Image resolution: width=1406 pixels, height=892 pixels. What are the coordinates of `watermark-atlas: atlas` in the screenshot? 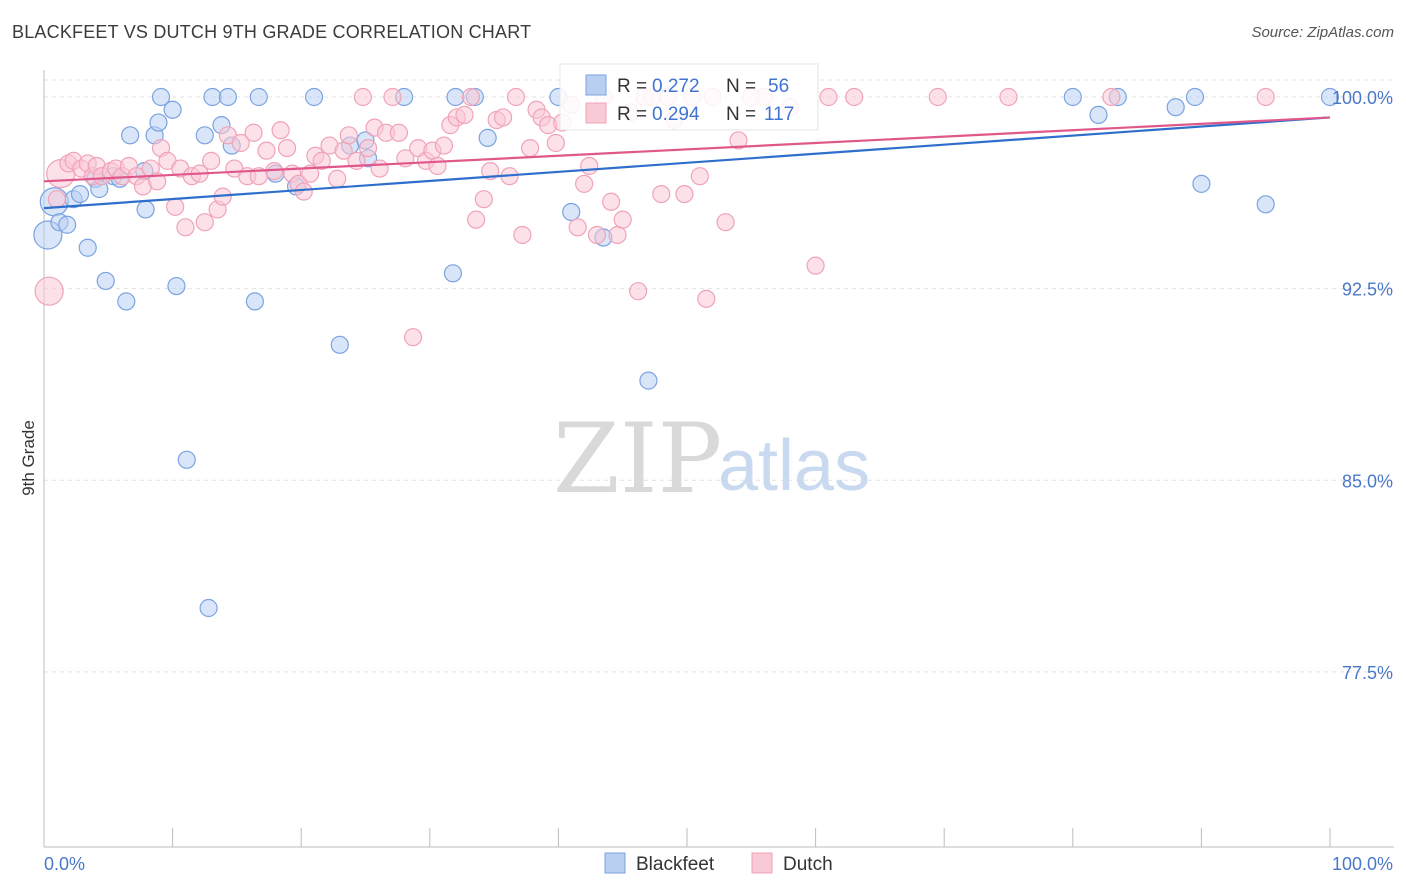 It's located at (794, 466).